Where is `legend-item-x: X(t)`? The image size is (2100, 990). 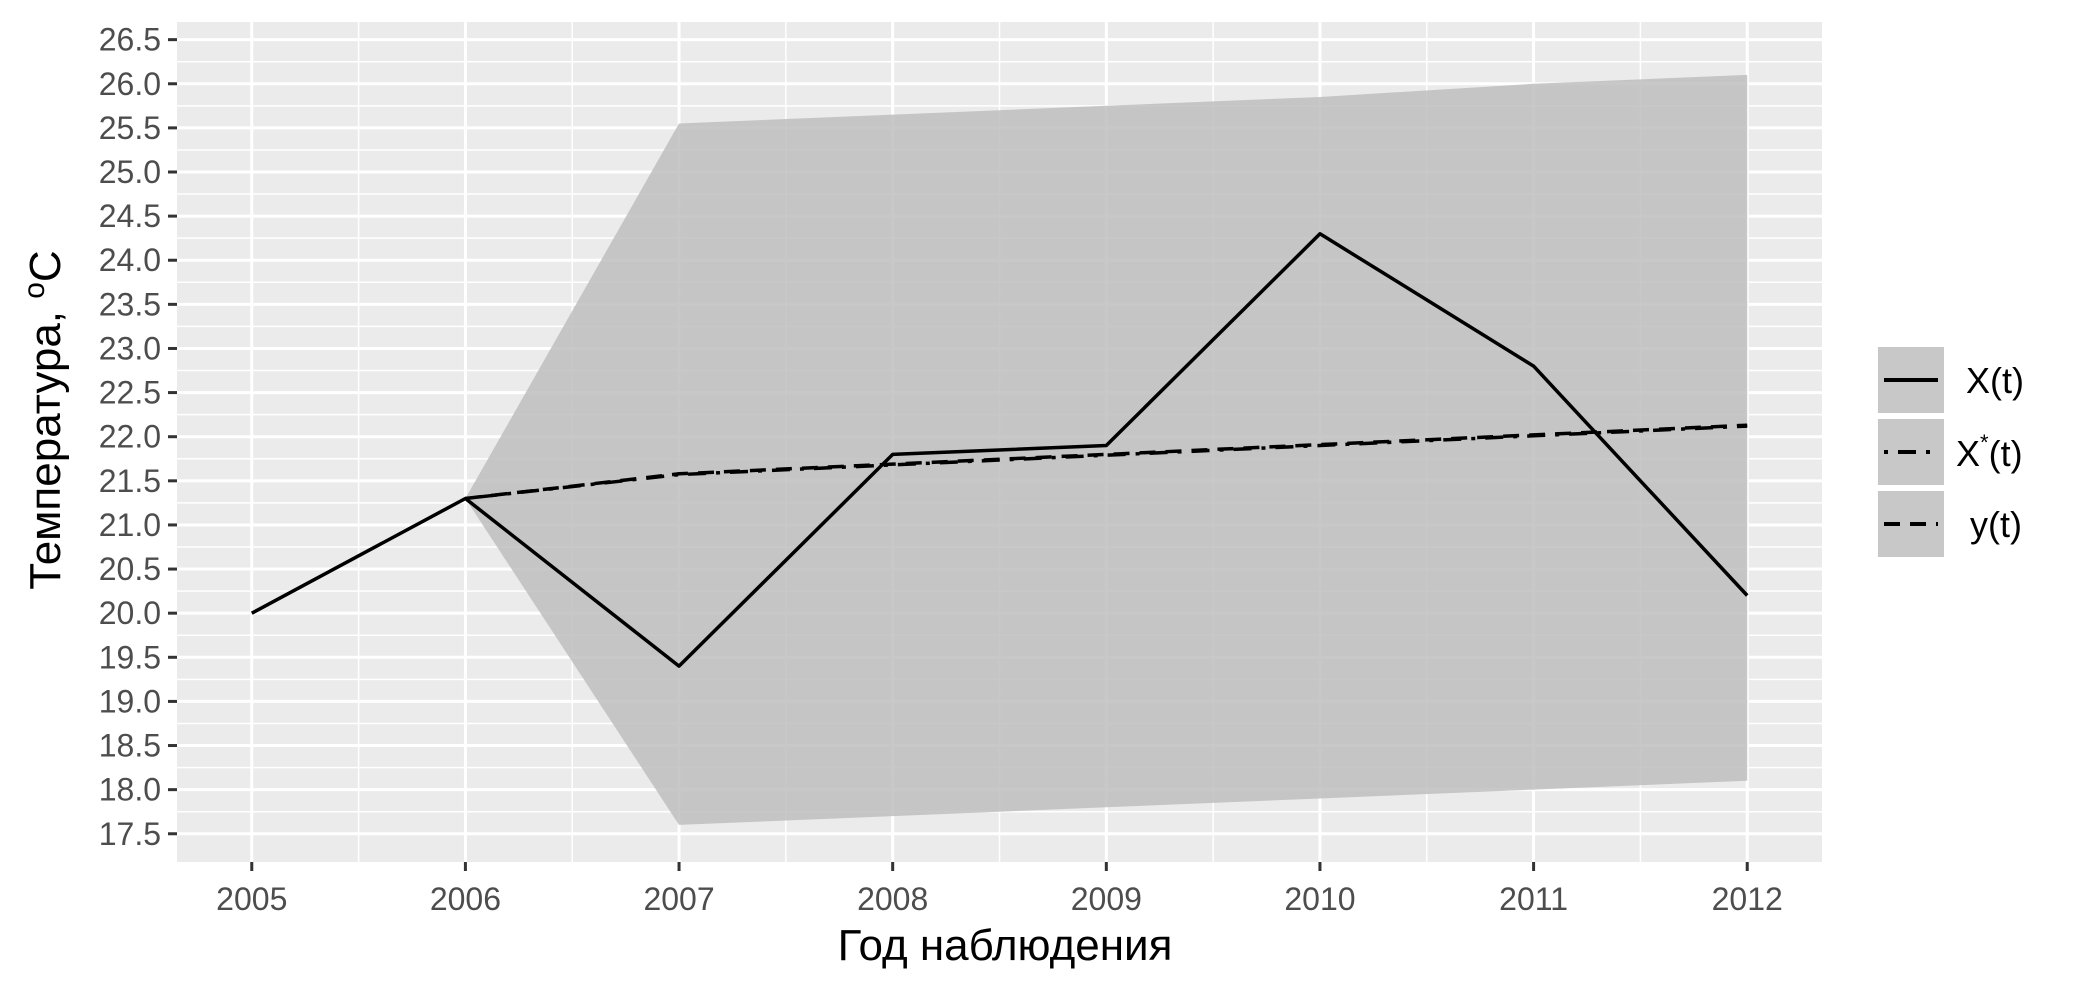 legend-item-x: X(t) is located at coordinates (1951, 380).